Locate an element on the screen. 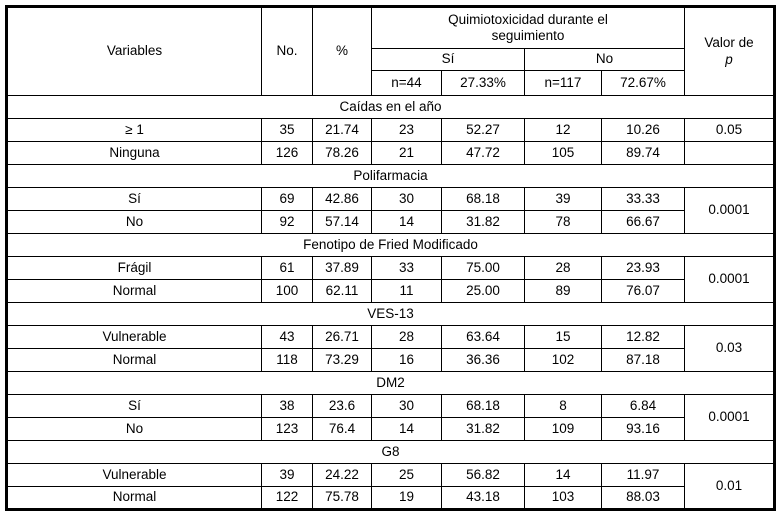  cell-pct: 75.78 is located at coordinates (342, 498).